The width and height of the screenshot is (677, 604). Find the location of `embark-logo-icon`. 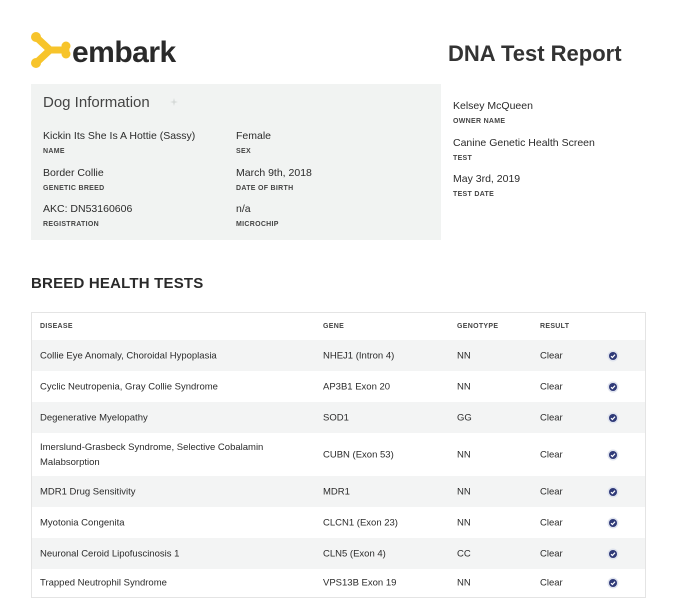

embark-logo-icon is located at coordinates (51, 50).